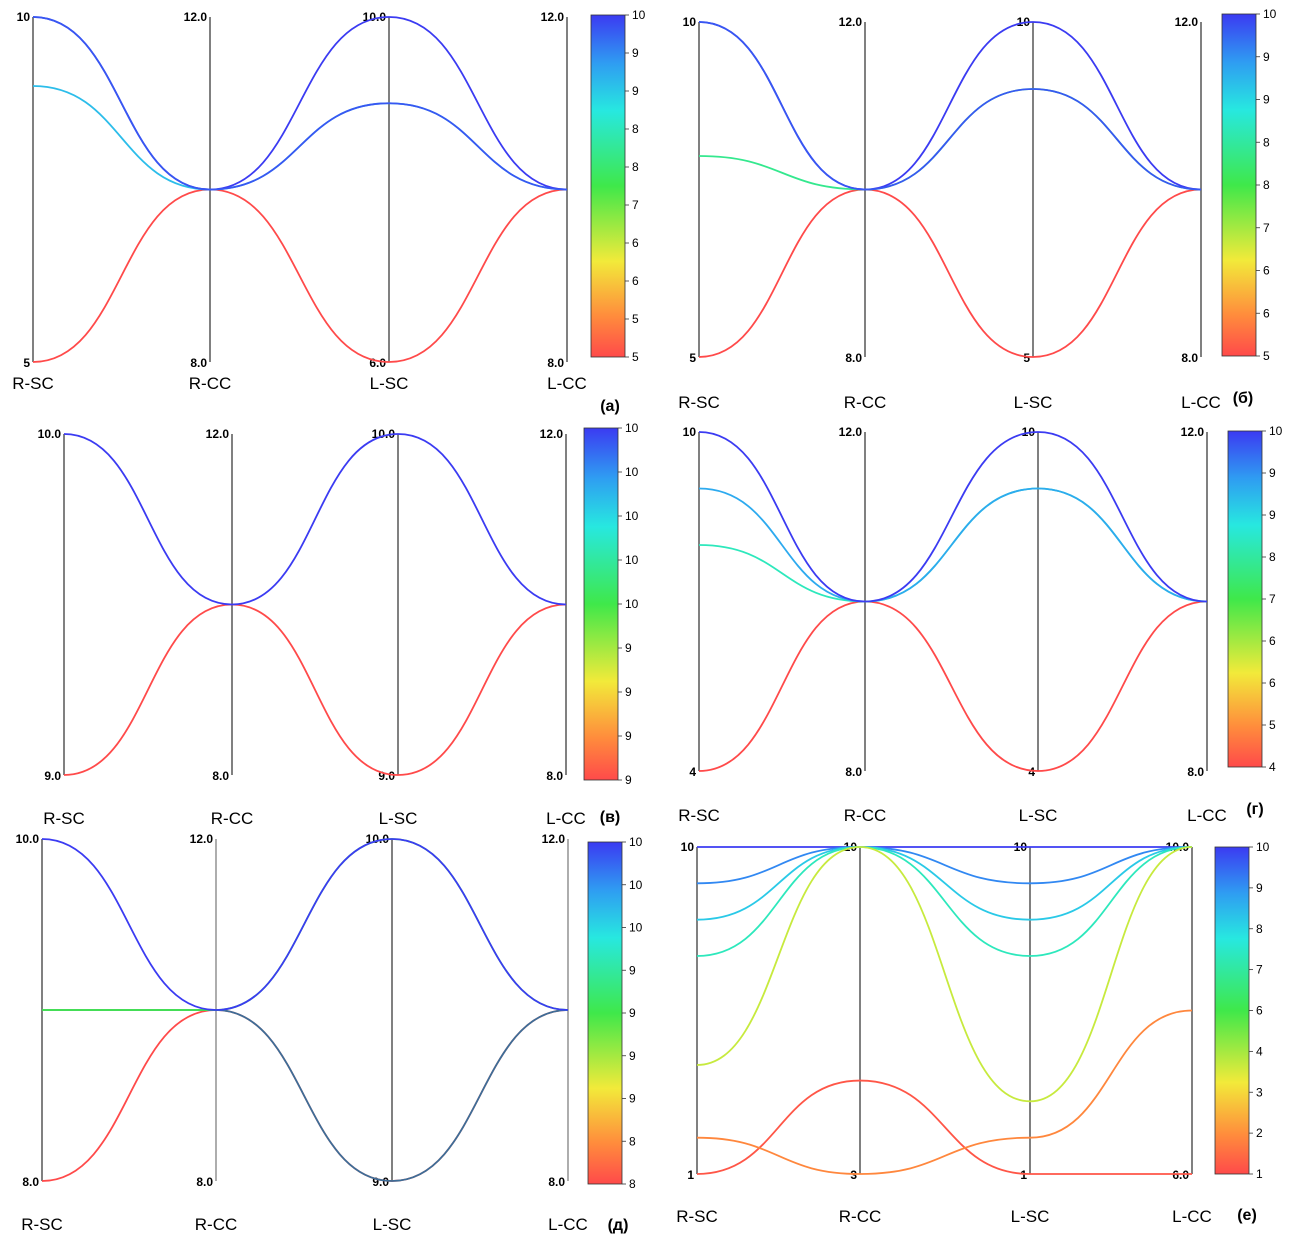 The height and width of the screenshot is (1234, 1294). I want to click on axis-bottom-tick: 9.0, so click(386, 776).